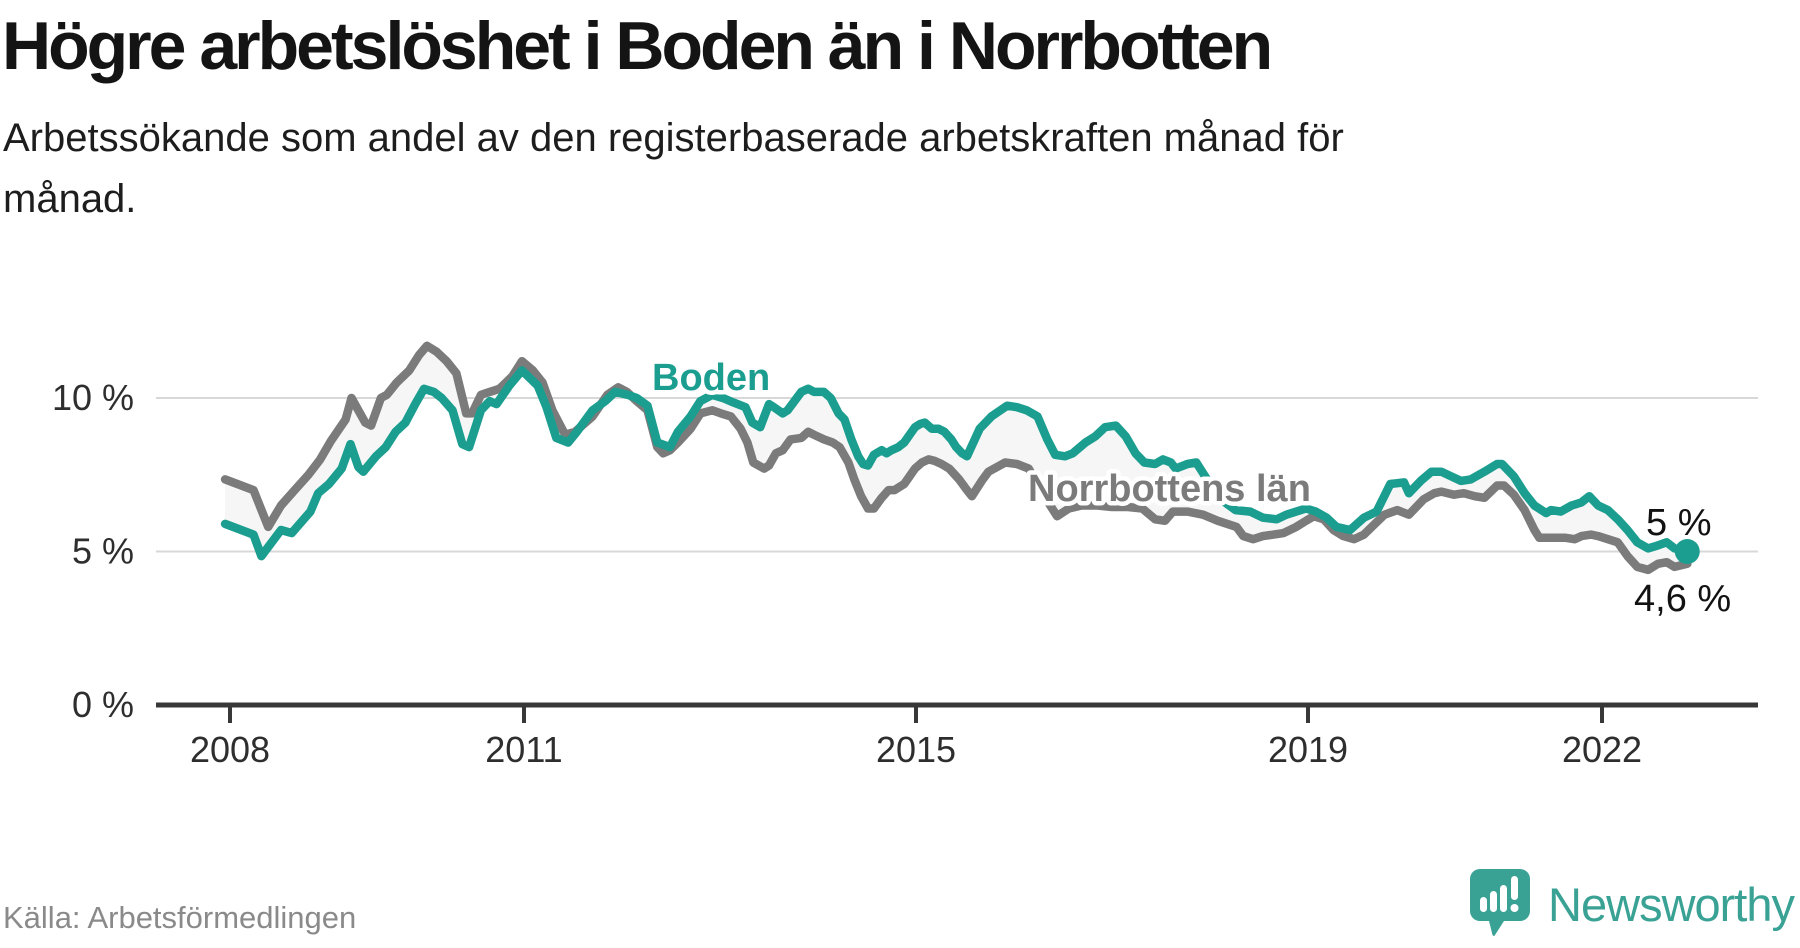  Describe the element at coordinates (93, 397) in the screenshot. I see `y-tick-label: 10 %` at that location.